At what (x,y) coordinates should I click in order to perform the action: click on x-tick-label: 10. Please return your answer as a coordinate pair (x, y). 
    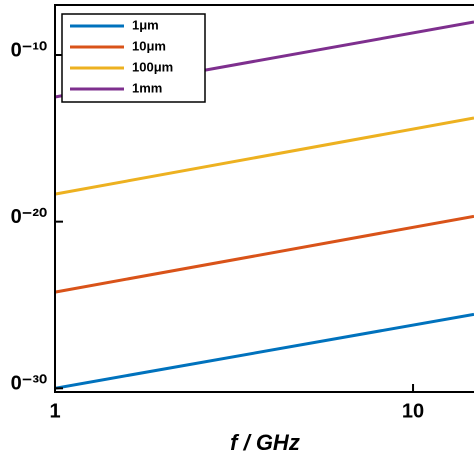
    Looking at the image, I should click on (413, 411).